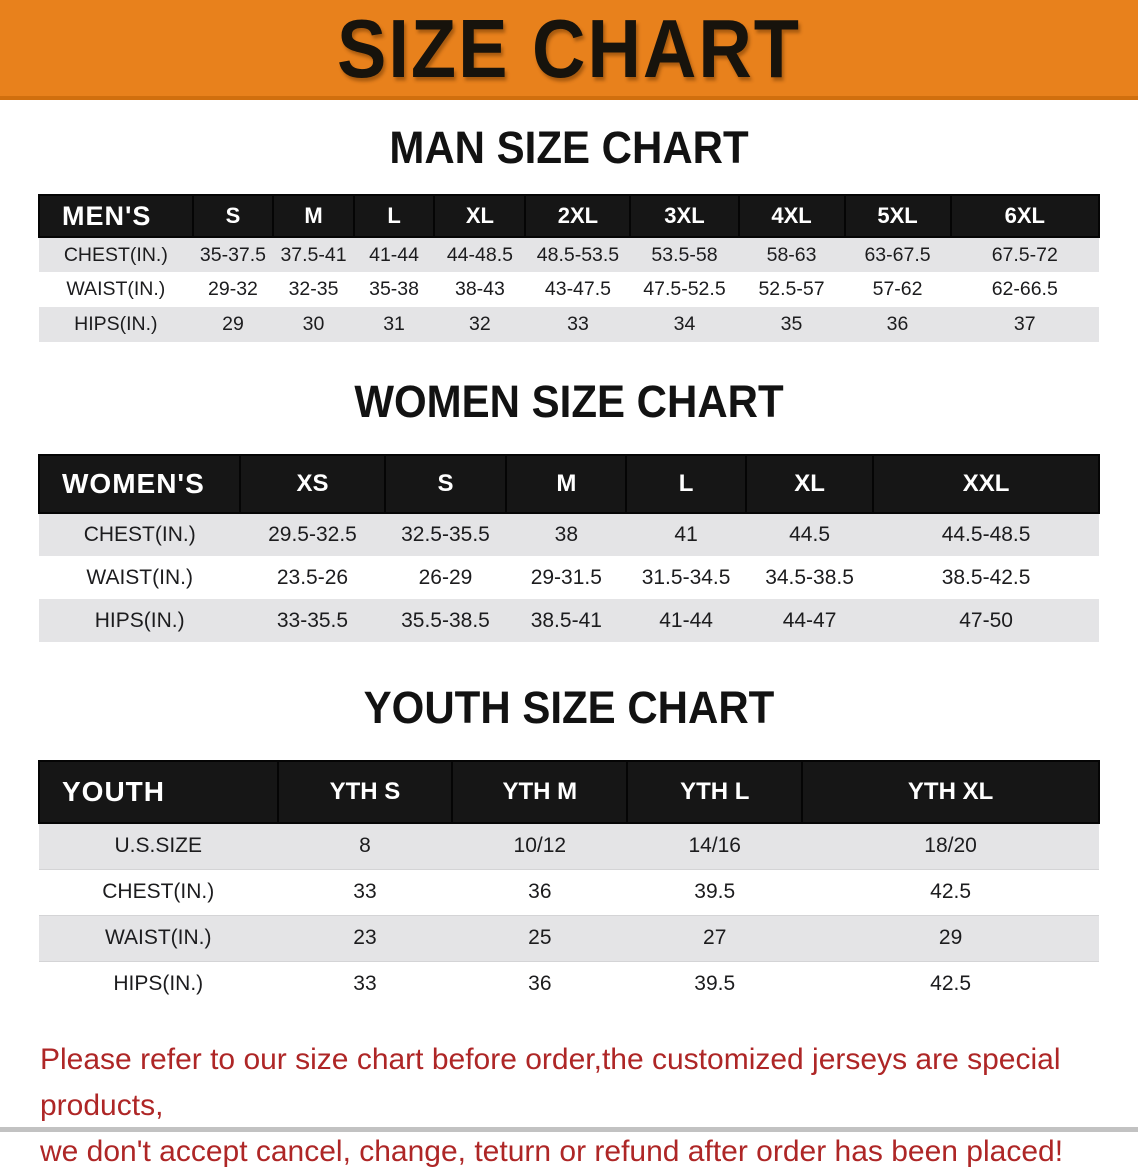 This screenshot has height=1175, width=1138. I want to click on value-cell: 43-47.5, so click(578, 289).